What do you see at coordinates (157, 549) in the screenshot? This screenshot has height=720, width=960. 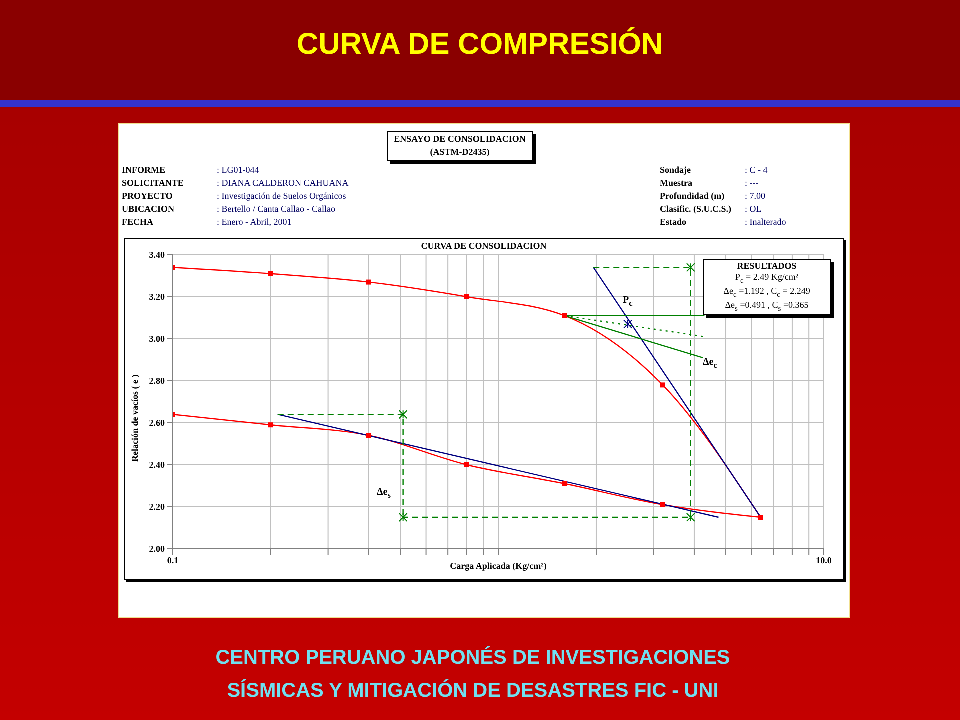 I see `y-tick-label: 2.00` at bounding box center [157, 549].